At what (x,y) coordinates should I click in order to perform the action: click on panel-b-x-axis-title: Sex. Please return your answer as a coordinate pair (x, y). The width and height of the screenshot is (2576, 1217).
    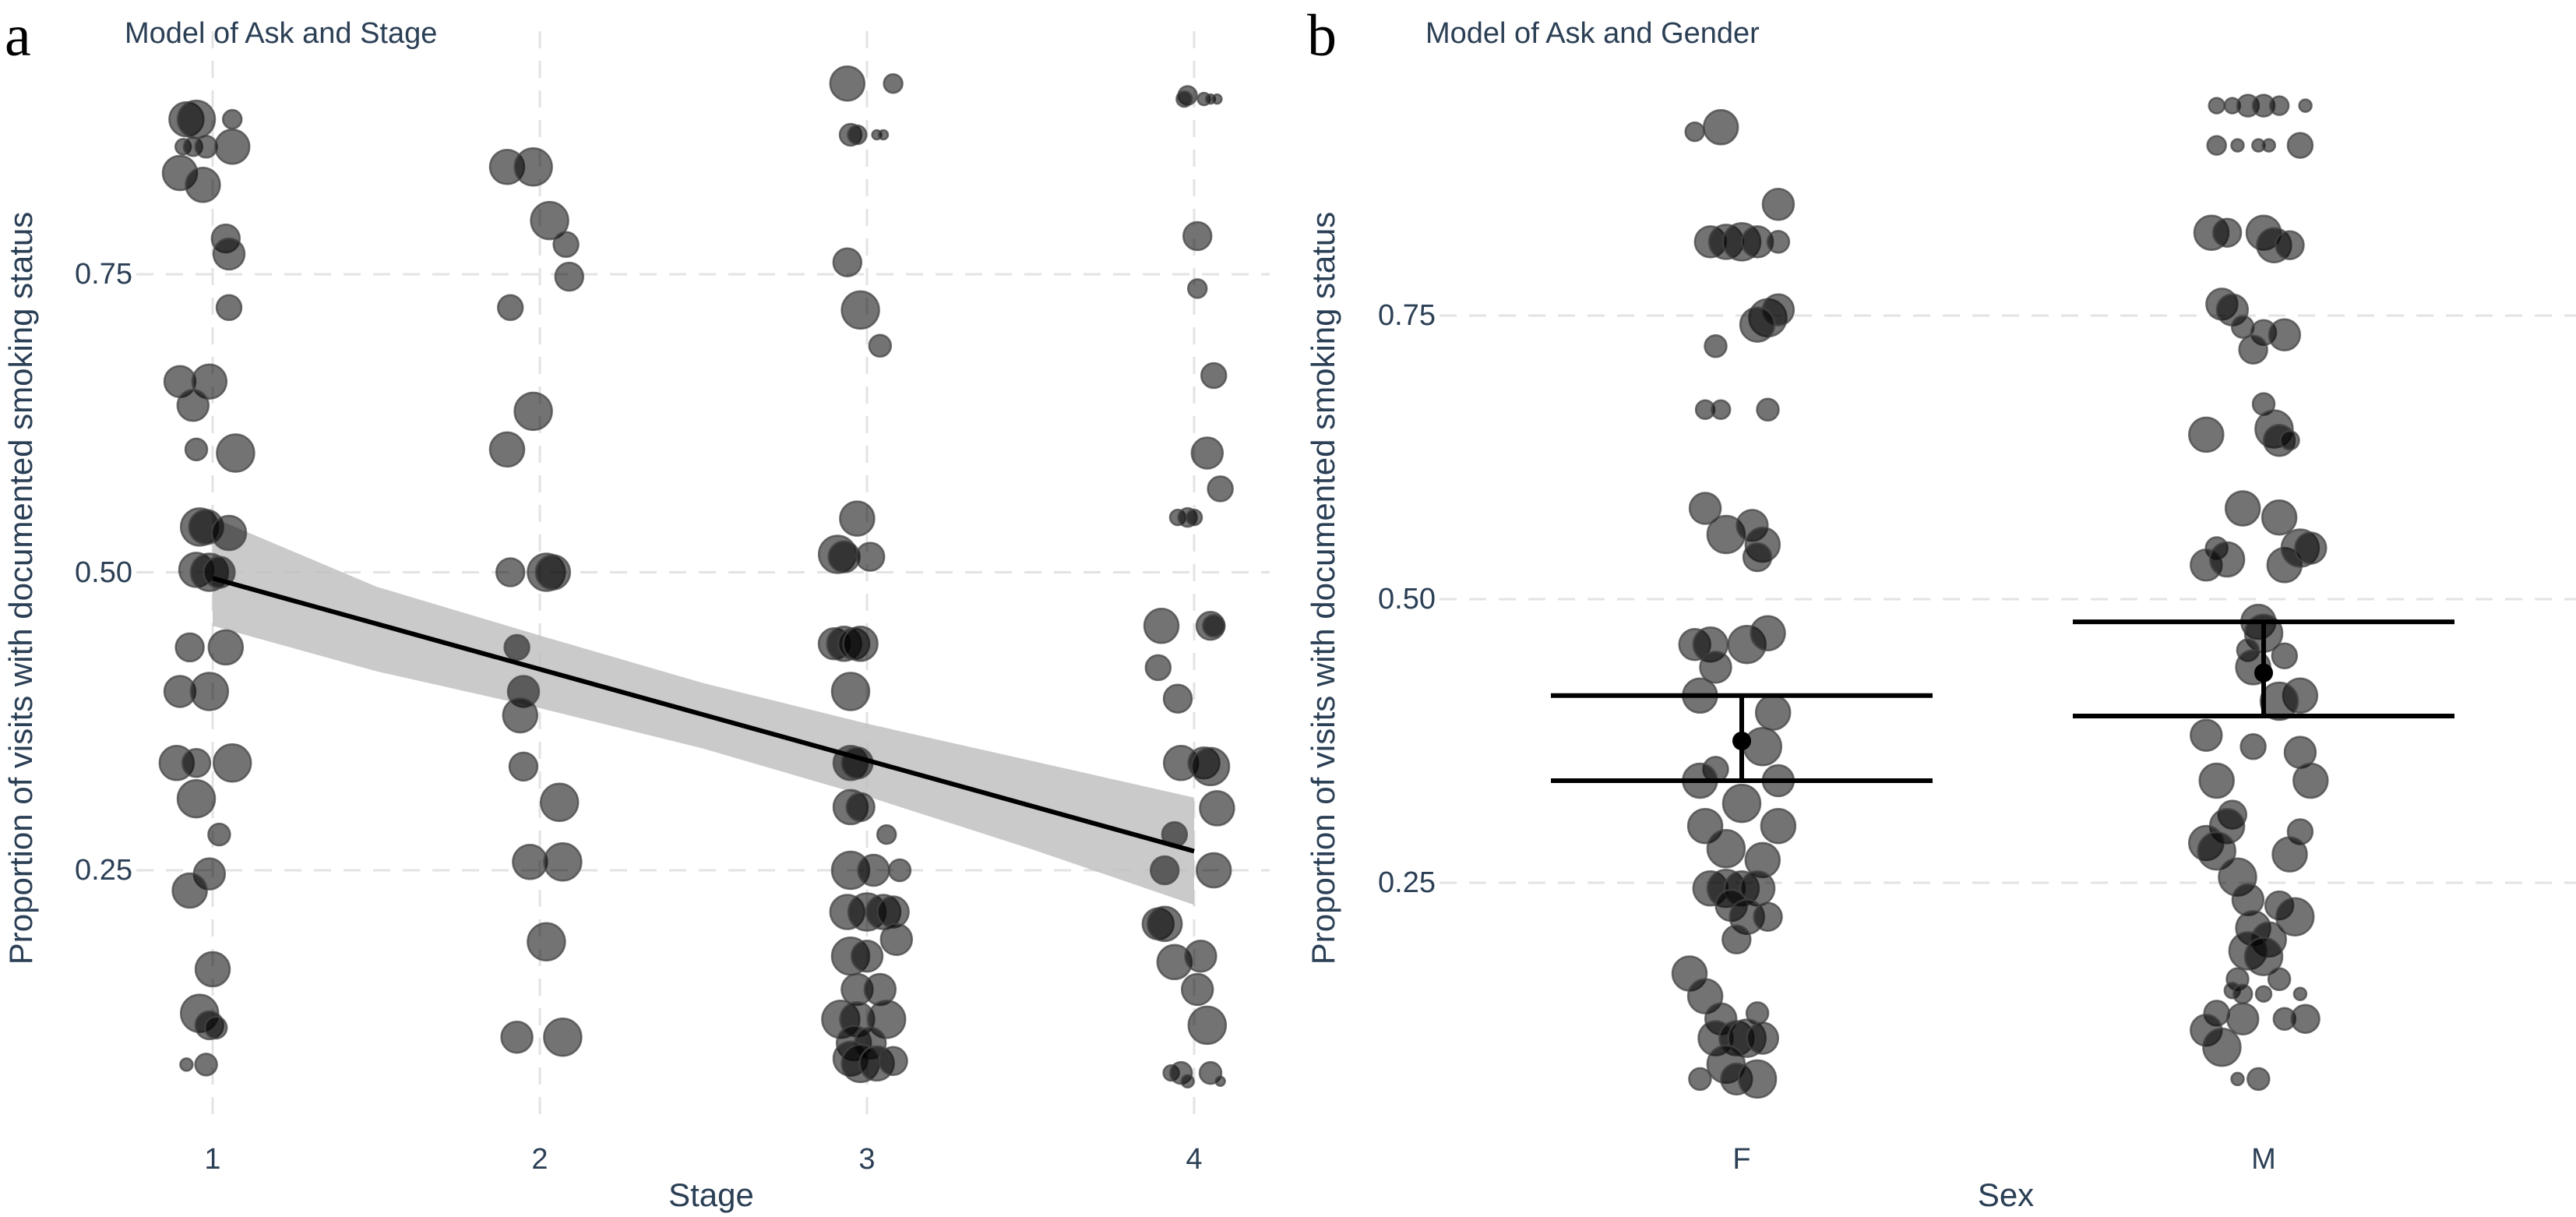
    Looking at the image, I should click on (2006, 1194).